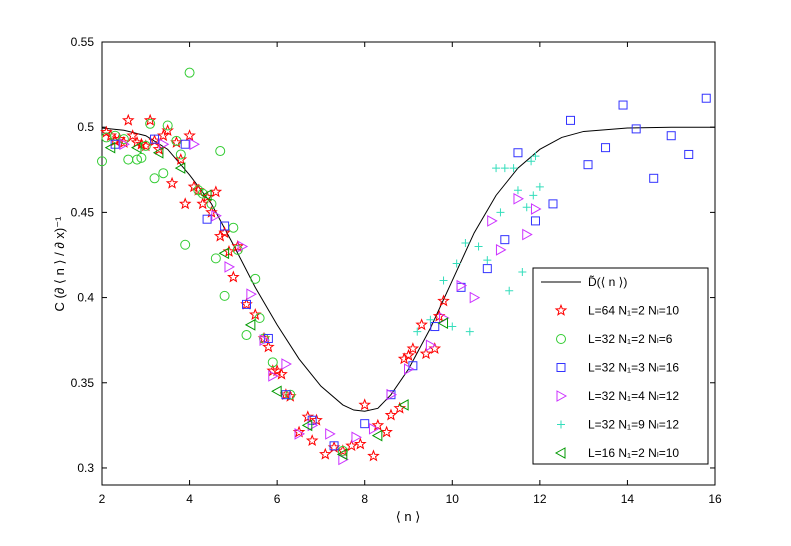  What do you see at coordinates (83, 383) in the screenshot?
I see `y-tick-label: 0.35` at bounding box center [83, 383].